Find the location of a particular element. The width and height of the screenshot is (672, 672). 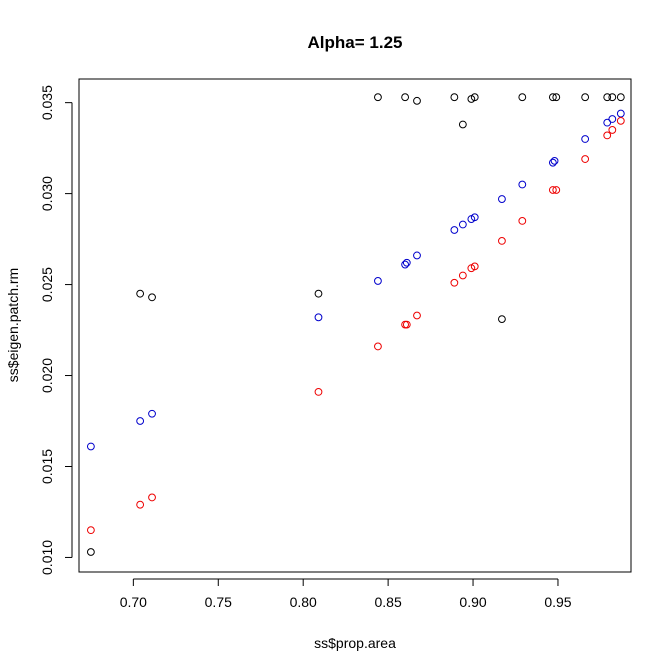

y-tick-label: 0.015 is located at coordinates (47, 466).